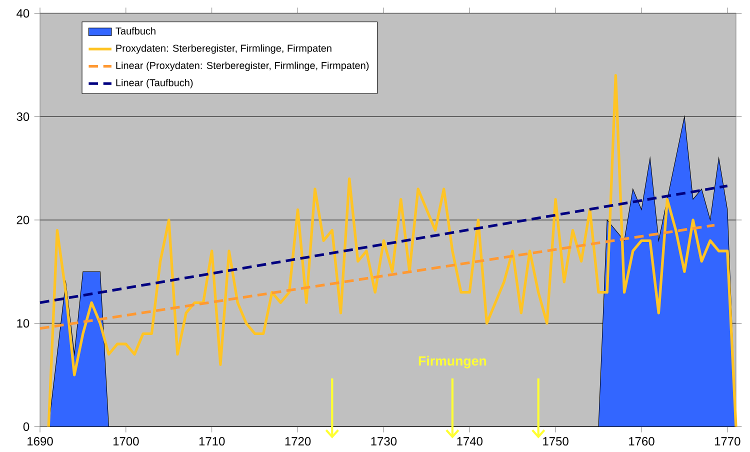 The image size is (750, 452). I want to click on y-tick-label: 20, so click(23, 220).